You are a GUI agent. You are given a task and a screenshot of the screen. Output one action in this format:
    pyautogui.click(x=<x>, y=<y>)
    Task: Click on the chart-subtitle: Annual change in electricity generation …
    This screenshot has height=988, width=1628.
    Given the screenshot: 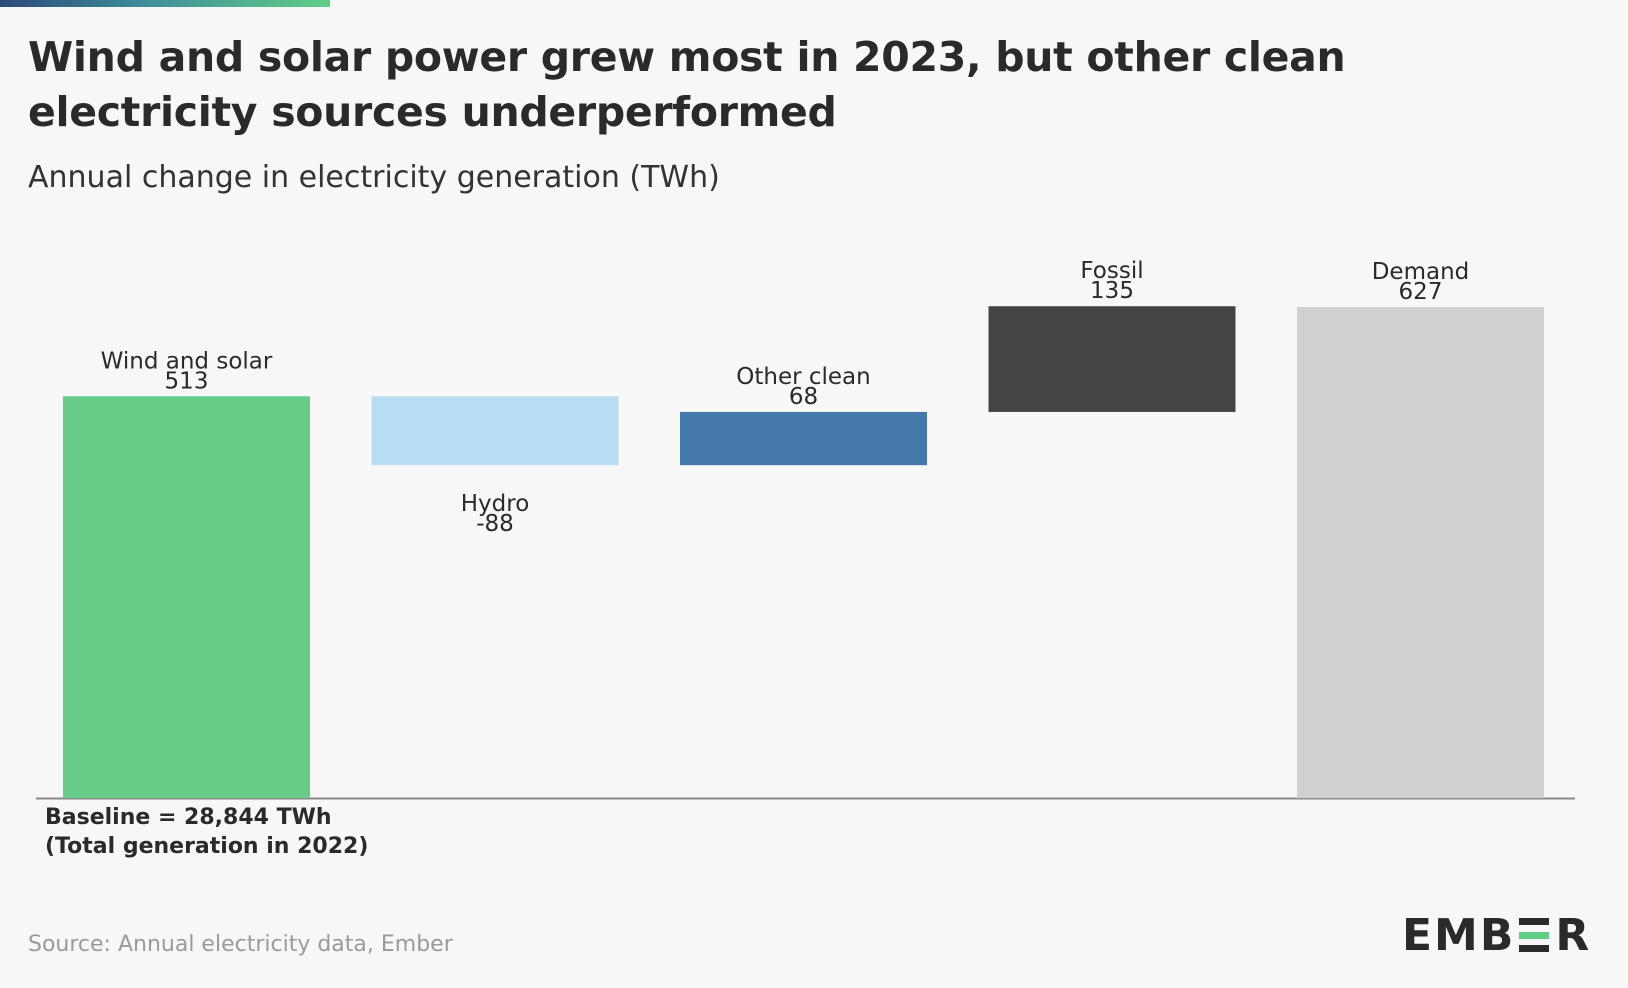 What is the action you would take?
    pyautogui.click(x=374, y=177)
    